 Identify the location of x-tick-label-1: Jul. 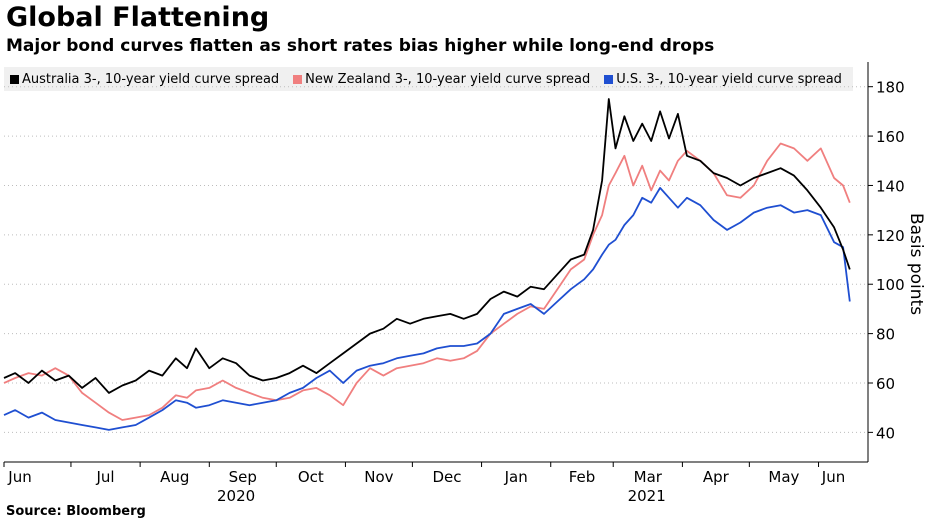
(104, 477).